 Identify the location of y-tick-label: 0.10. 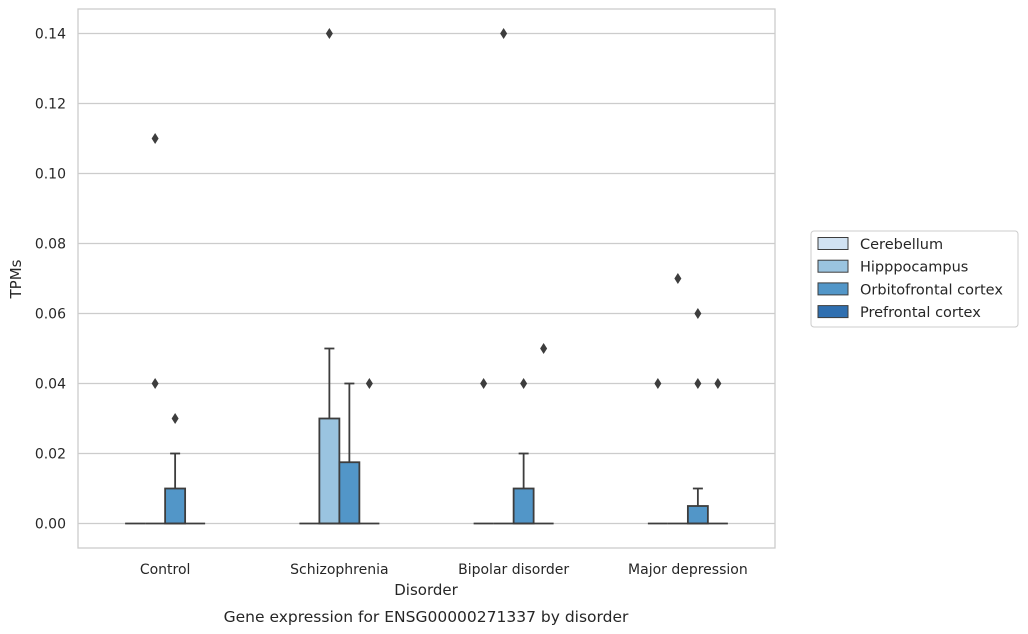
(50, 175).